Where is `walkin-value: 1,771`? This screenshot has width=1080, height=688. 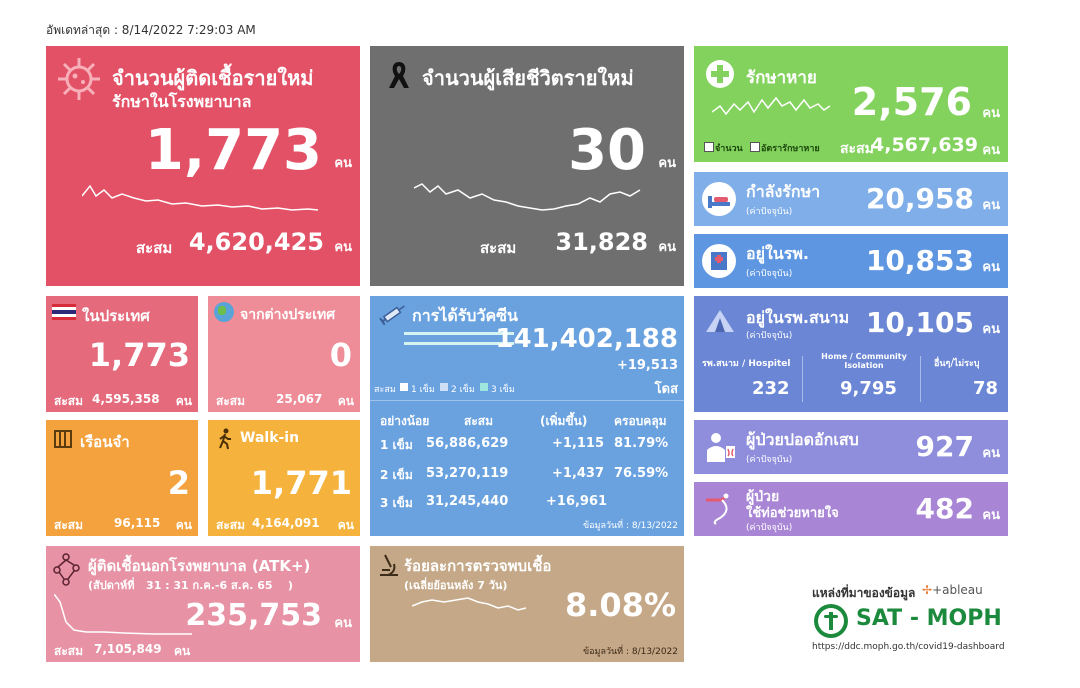 walkin-value: 1,771 is located at coordinates (301, 483).